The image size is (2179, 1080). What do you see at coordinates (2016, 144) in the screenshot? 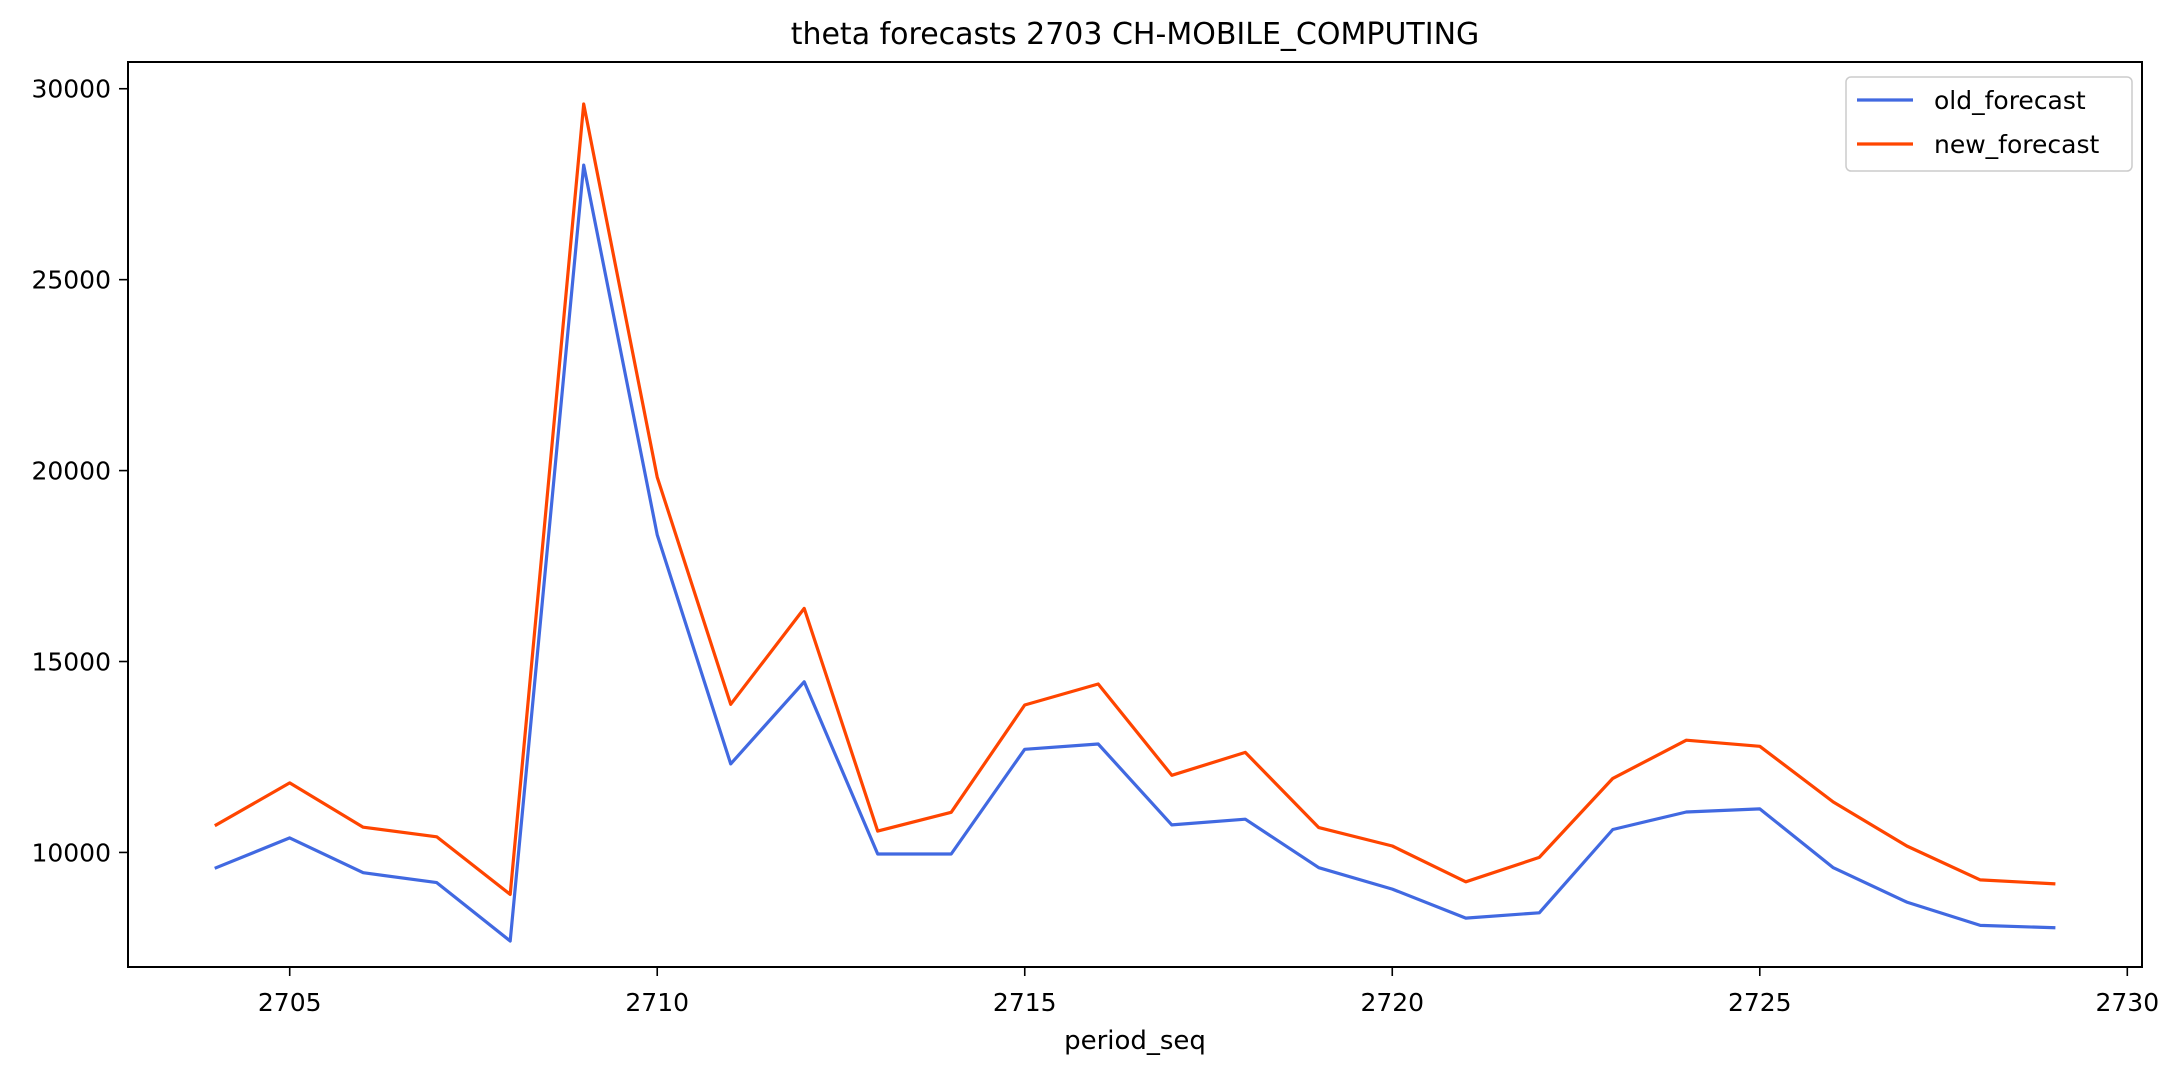
I see `legend-label-new-forecast: new_forecast` at bounding box center [2016, 144].